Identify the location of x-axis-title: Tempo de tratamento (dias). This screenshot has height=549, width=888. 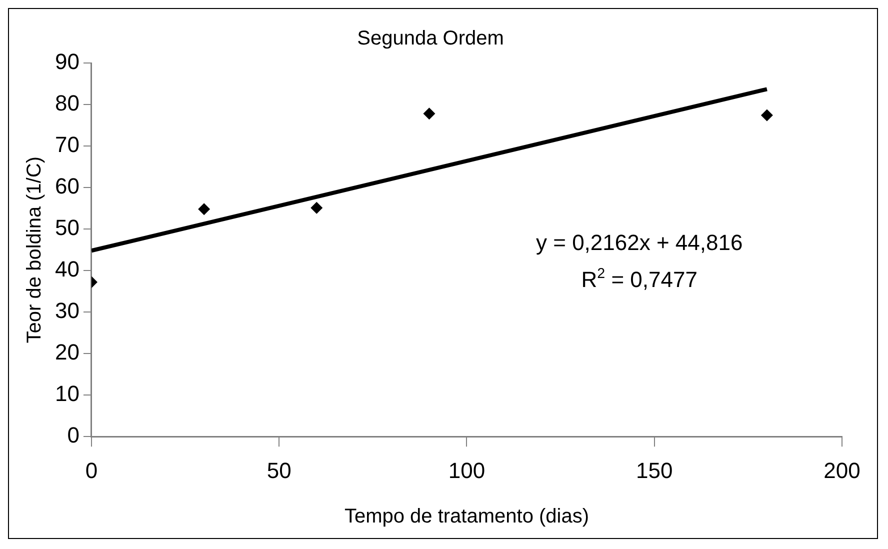
(467, 517).